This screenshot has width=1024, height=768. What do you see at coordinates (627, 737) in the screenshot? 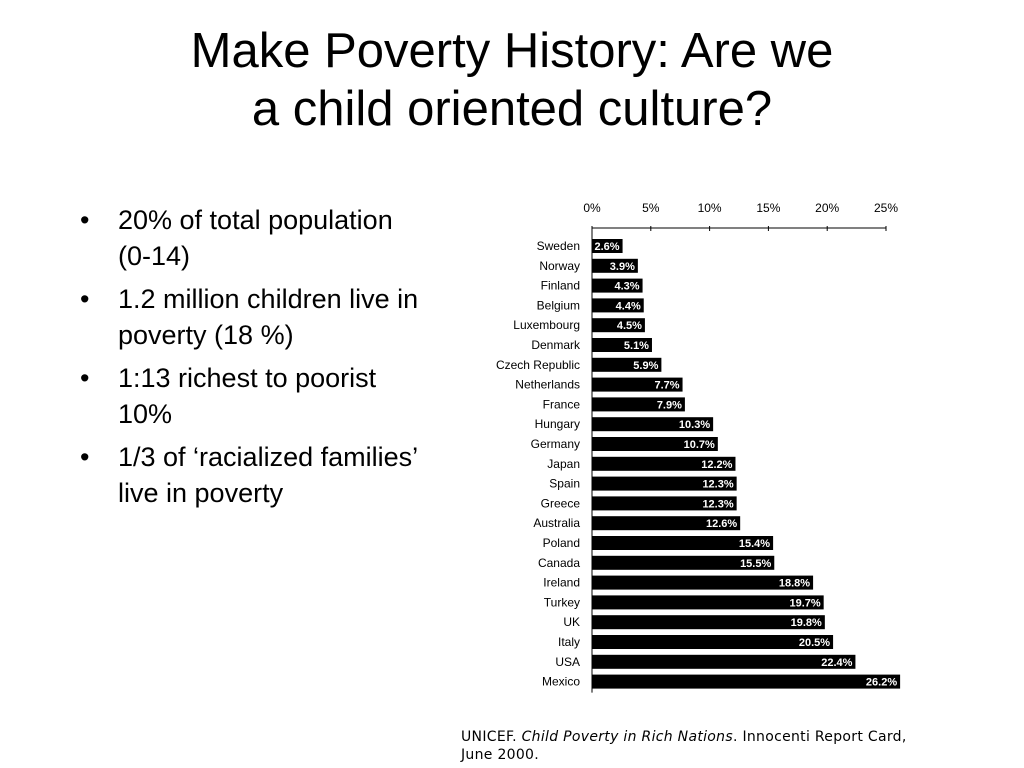
I see `source-title: Child Poverty in Rich Nations` at bounding box center [627, 737].